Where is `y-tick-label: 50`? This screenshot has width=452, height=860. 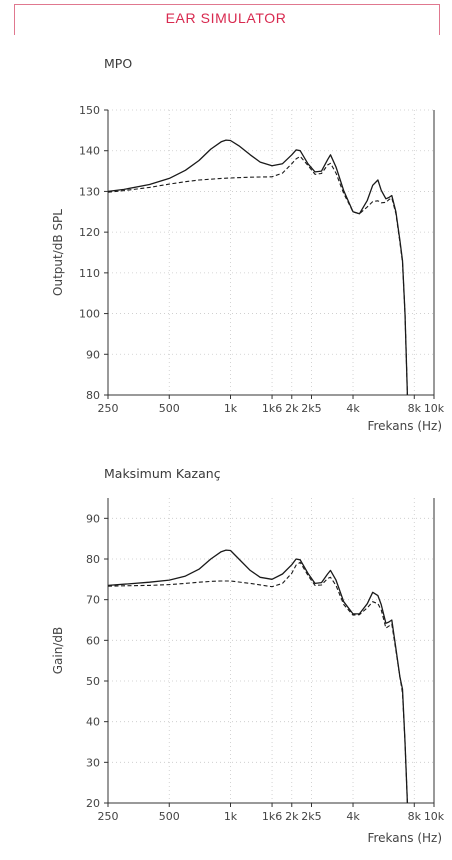 y-tick-label: 50 is located at coordinates (93, 681).